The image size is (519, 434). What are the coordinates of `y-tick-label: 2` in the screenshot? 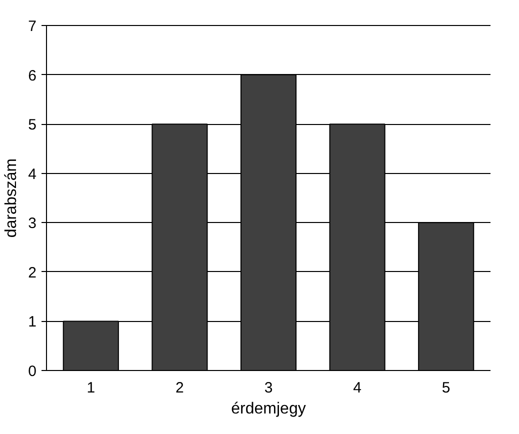 It's located at (32, 273).